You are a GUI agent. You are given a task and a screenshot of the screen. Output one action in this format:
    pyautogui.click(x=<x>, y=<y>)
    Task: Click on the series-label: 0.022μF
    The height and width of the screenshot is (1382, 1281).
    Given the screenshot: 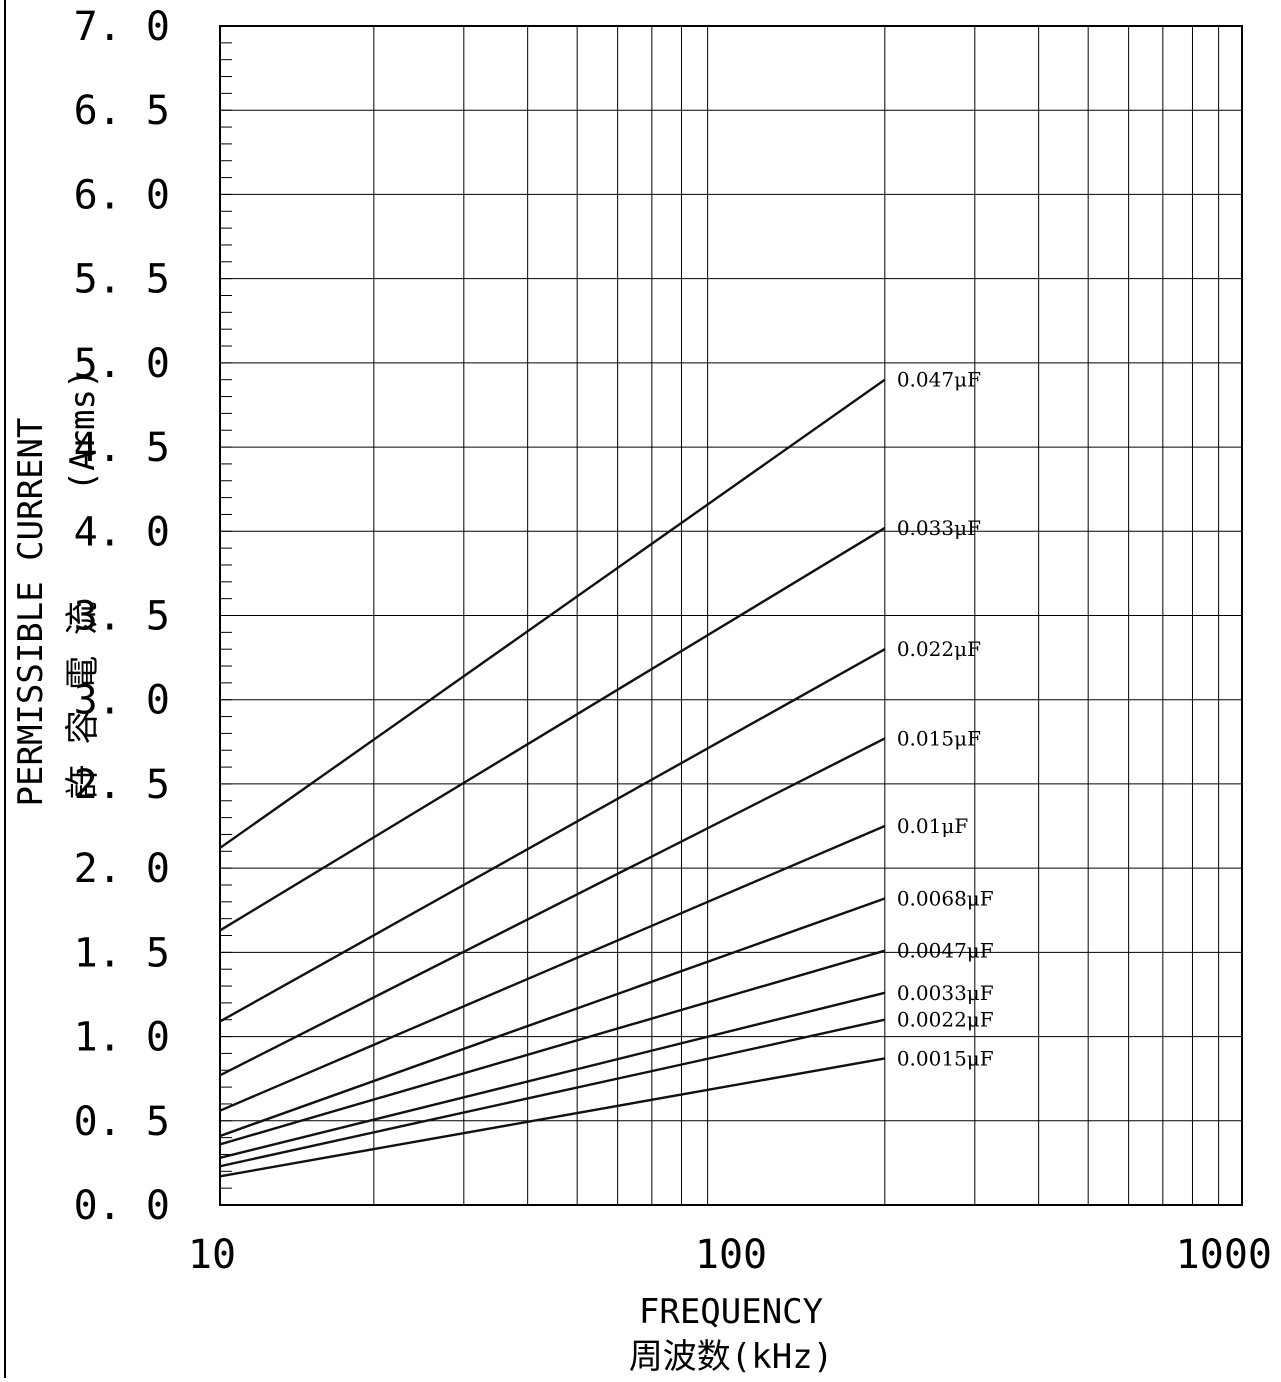 What is the action you would take?
    pyautogui.click(x=939, y=649)
    